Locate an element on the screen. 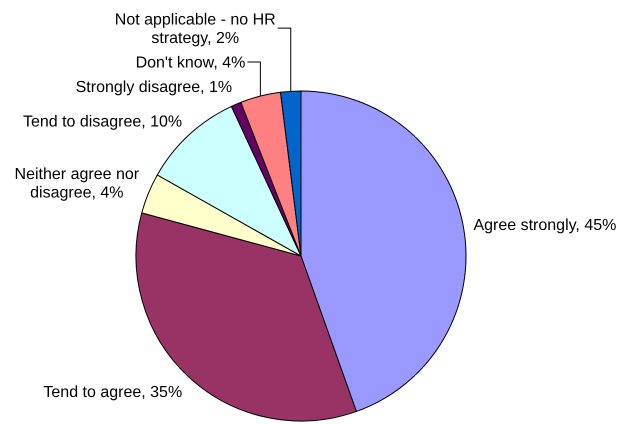 The image size is (623, 424). slice-label: Don't know, 4% is located at coordinates (191, 63).